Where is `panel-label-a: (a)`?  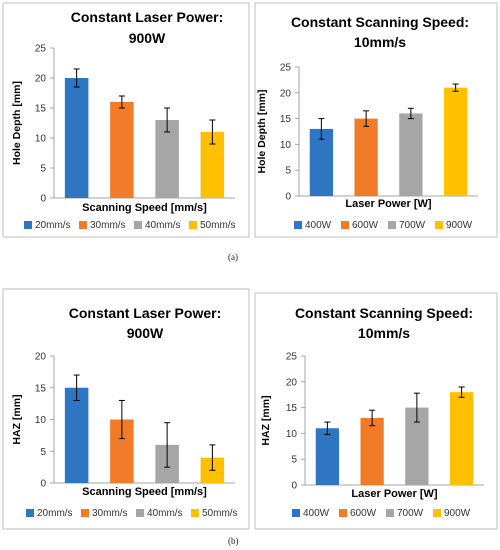 panel-label-a: (a) is located at coordinates (233, 257).